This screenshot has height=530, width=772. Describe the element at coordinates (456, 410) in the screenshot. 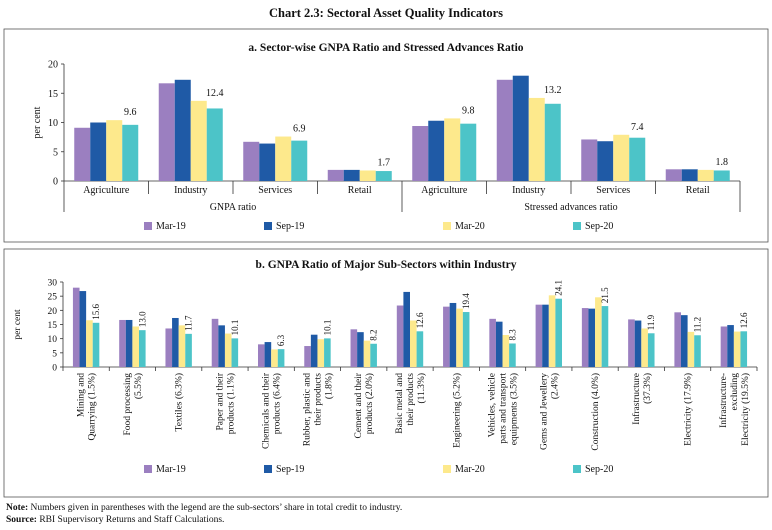

I see `x-tick-label-line: Engineering (5.2%)` at that location.